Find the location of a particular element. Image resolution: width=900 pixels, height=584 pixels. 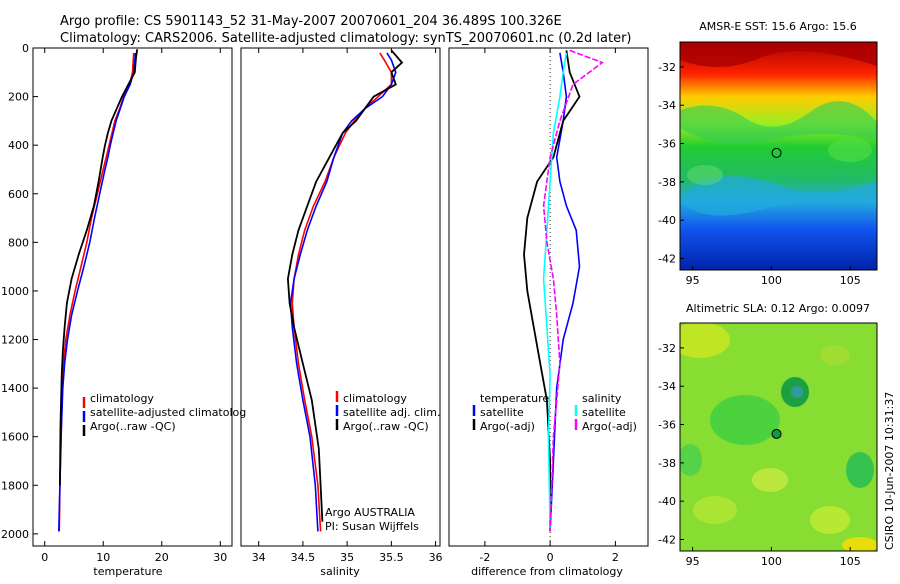

sla-ytick-label: -40 is located at coordinates (667, 501).